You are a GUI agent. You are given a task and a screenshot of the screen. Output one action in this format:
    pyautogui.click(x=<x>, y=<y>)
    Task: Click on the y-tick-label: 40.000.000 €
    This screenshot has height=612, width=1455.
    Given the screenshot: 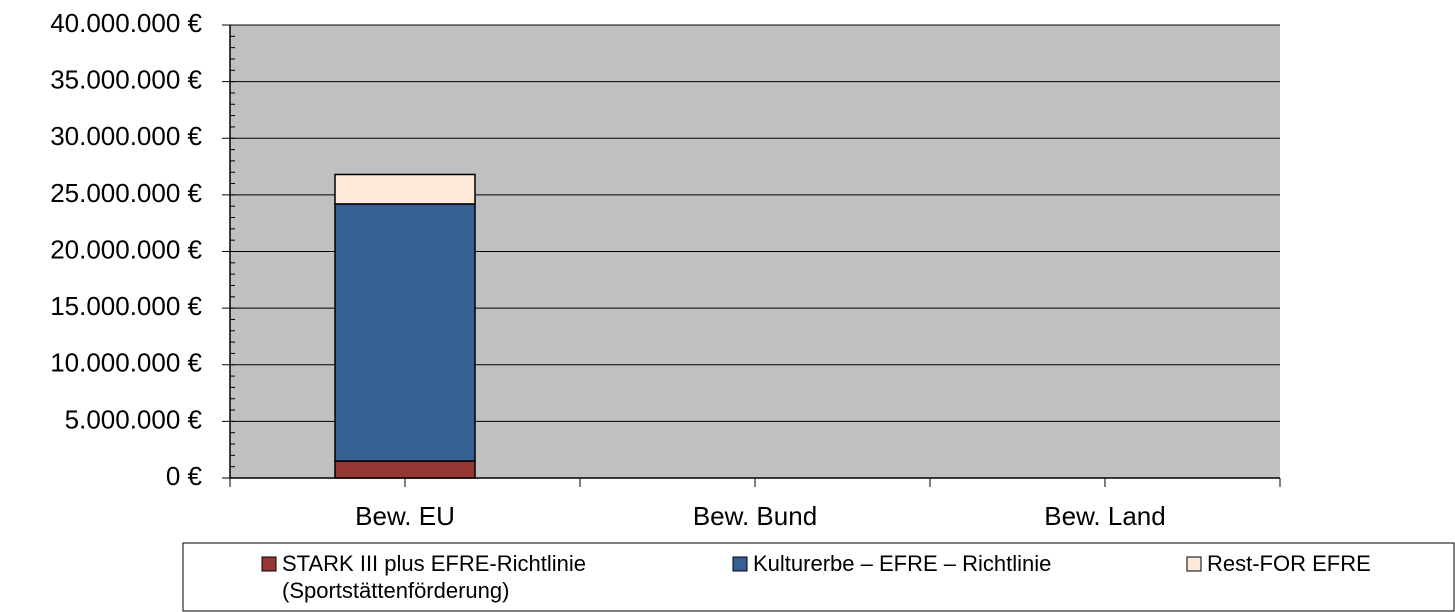 What is the action you would take?
    pyautogui.click(x=126, y=23)
    